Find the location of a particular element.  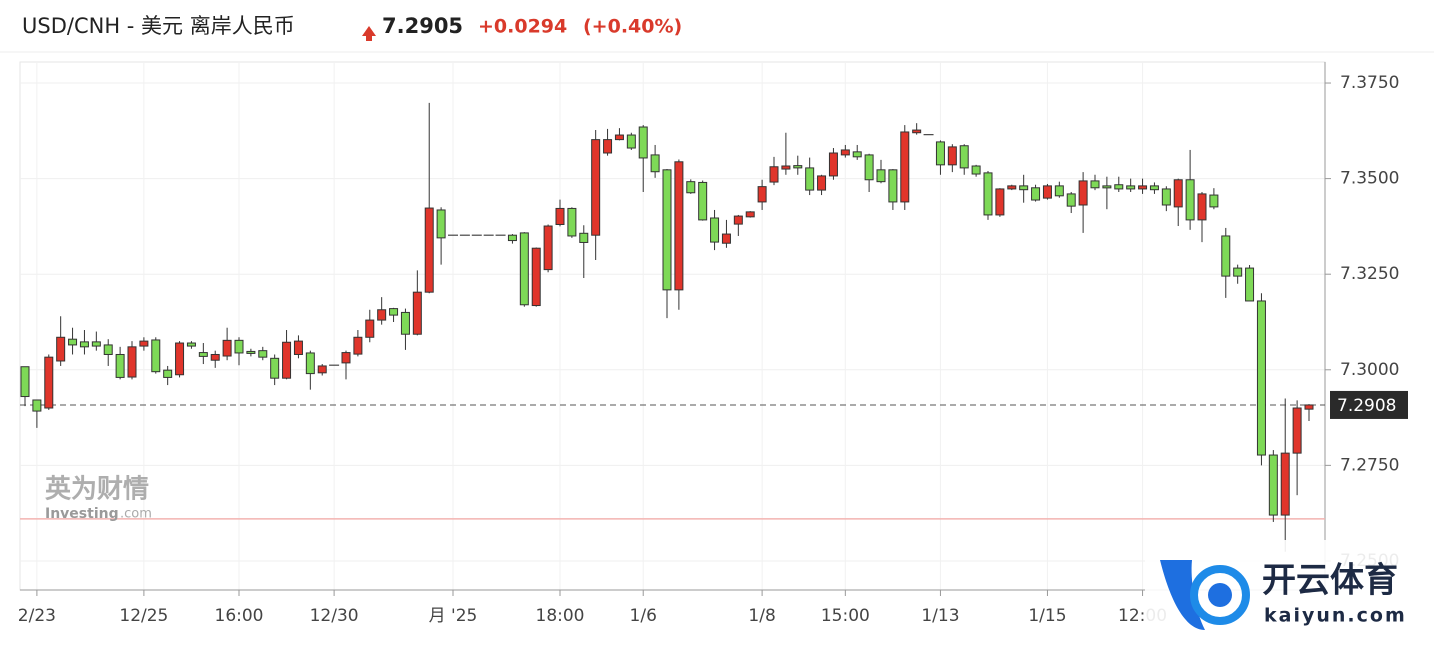

x-tick-label: 月 '25 is located at coordinates (453, 616).